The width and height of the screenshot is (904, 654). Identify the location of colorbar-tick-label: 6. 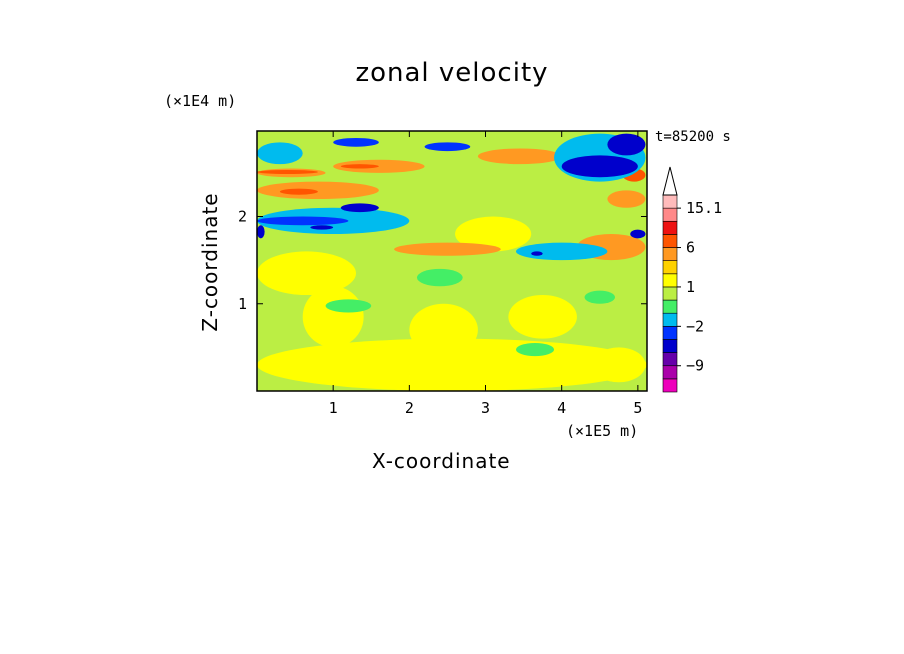
(690, 248).